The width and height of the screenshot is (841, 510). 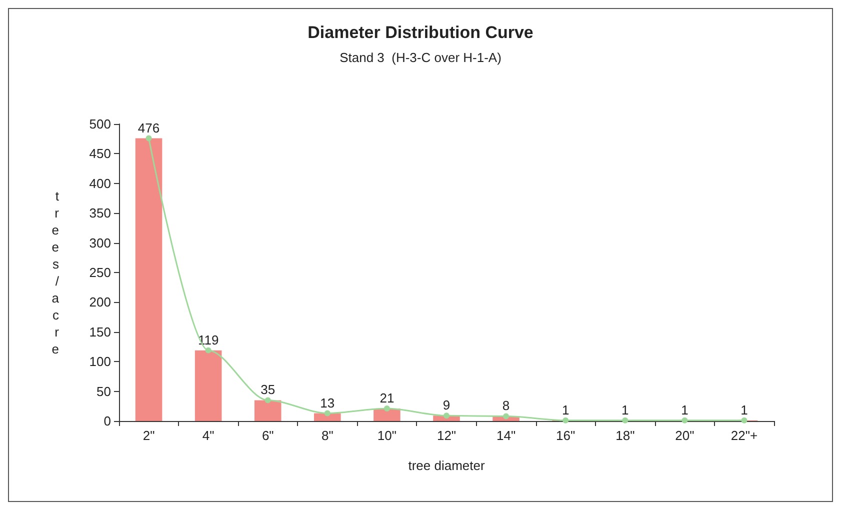 What do you see at coordinates (566, 435) in the screenshot?
I see `x-tick-label: 16"` at bounding box center [566, 435].